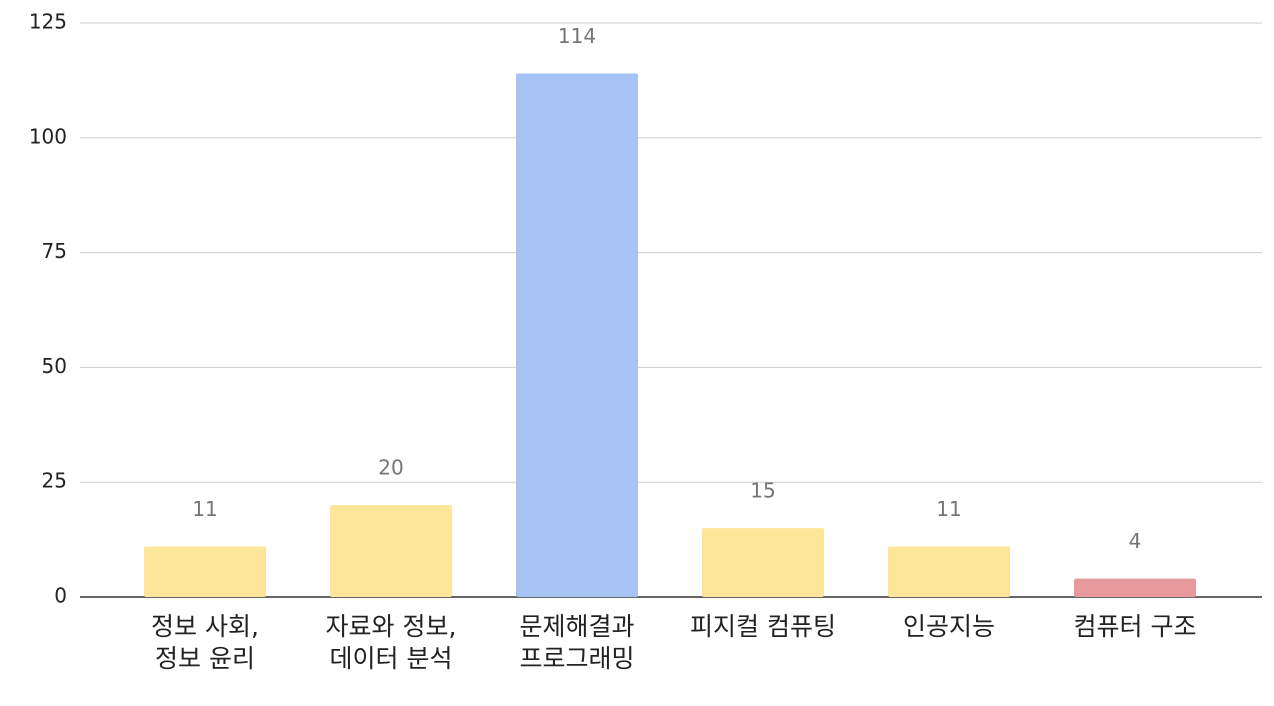 The width and height of the screenshot is (1274, 706). What do you see at coordinates (54, 366) in the screenshot?
I see `y-tick-label: 50` at bounding box center [54, 366].